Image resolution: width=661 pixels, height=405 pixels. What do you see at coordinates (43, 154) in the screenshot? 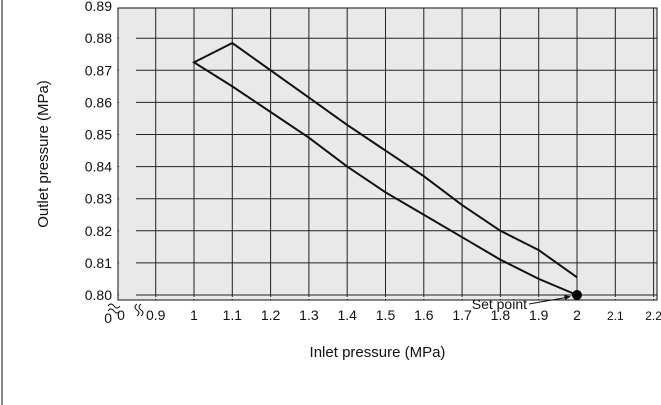
I see `y-axis-label: Outlet pressure (MPa)` at bounding box center [43, 154].